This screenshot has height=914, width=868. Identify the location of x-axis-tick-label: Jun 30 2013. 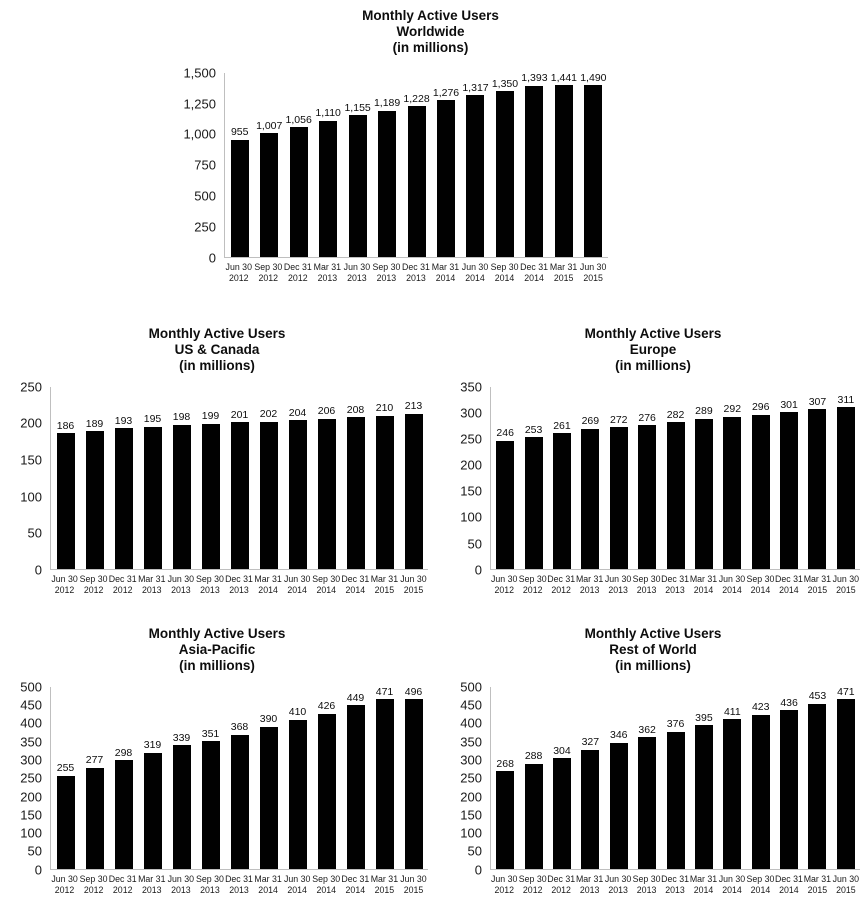
(180, 585).